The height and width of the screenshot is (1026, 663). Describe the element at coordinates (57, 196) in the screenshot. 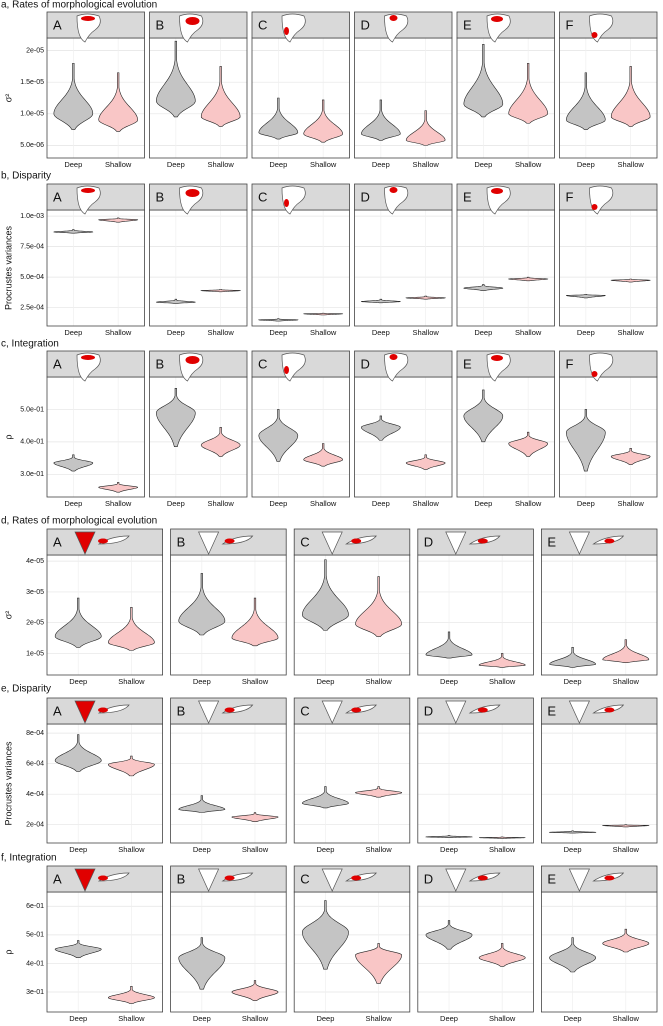

I see `panel-label: A` at that location.